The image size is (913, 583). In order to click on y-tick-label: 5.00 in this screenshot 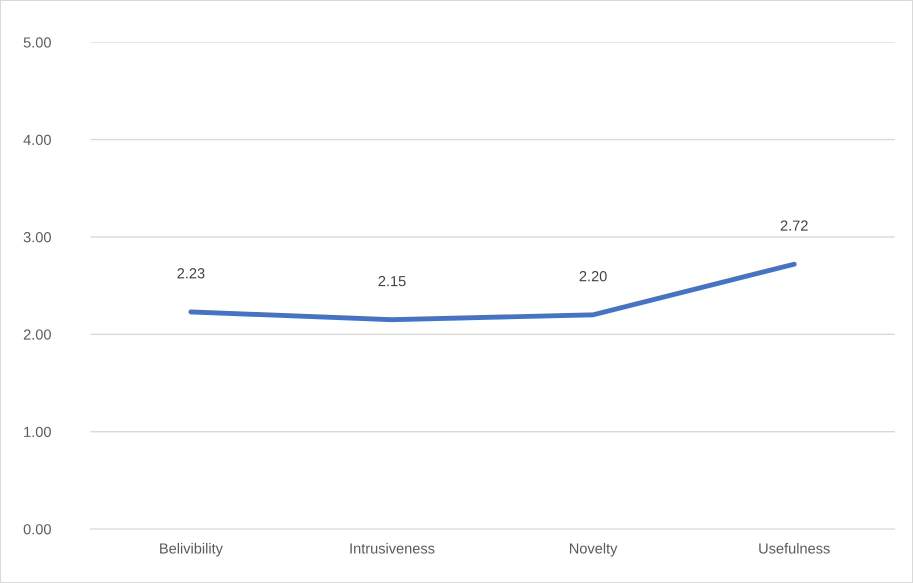, I will do `click(37, 42)`.